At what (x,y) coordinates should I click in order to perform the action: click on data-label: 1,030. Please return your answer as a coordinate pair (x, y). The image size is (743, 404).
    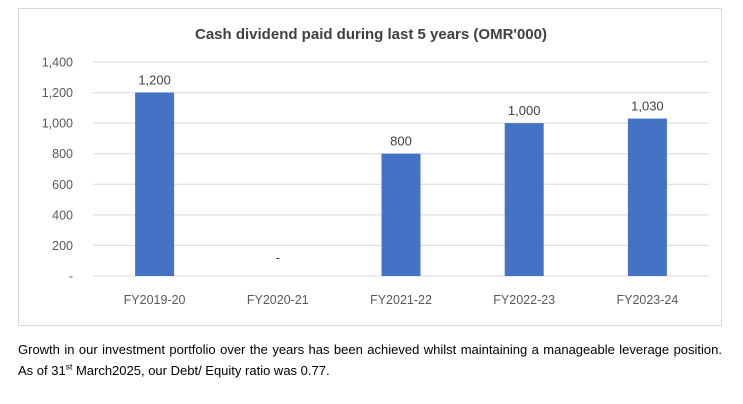
    Looking at the image, I should click on (647, 106).